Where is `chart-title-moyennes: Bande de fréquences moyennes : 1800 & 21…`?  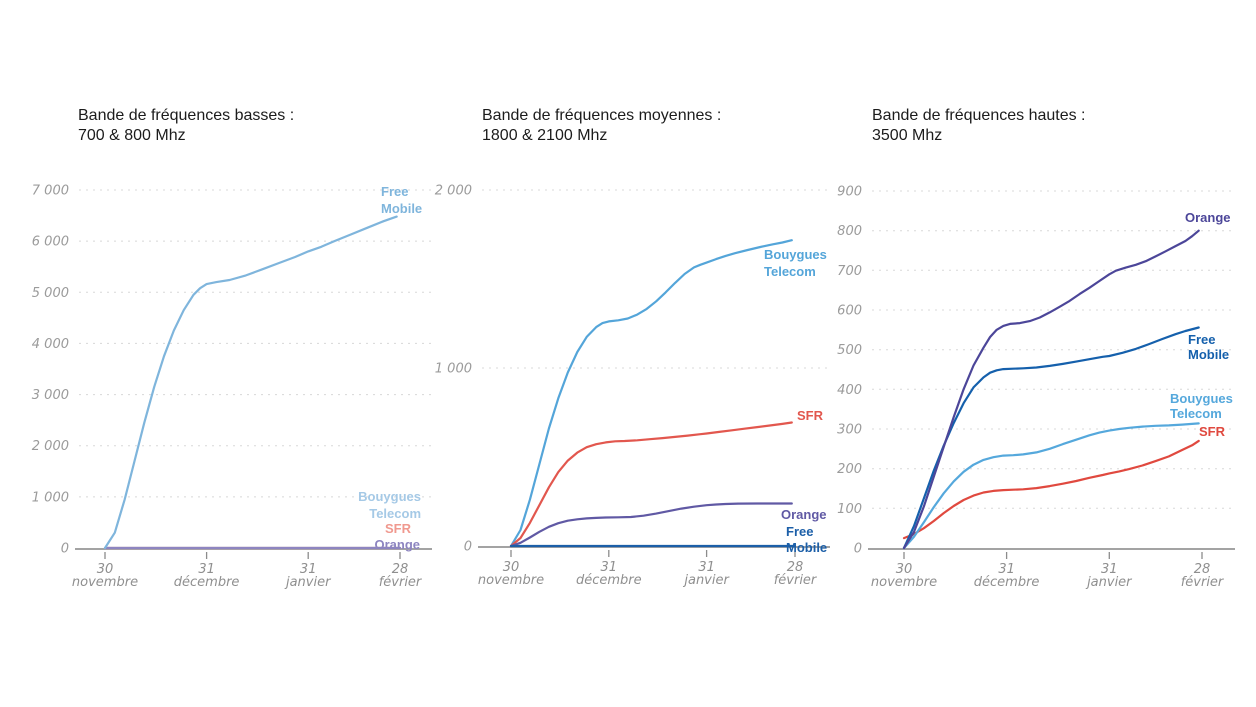 chart-title-moyennes: Bande de fréquences moyennes : 1800 & 21… is located at coordinates (601, 126).